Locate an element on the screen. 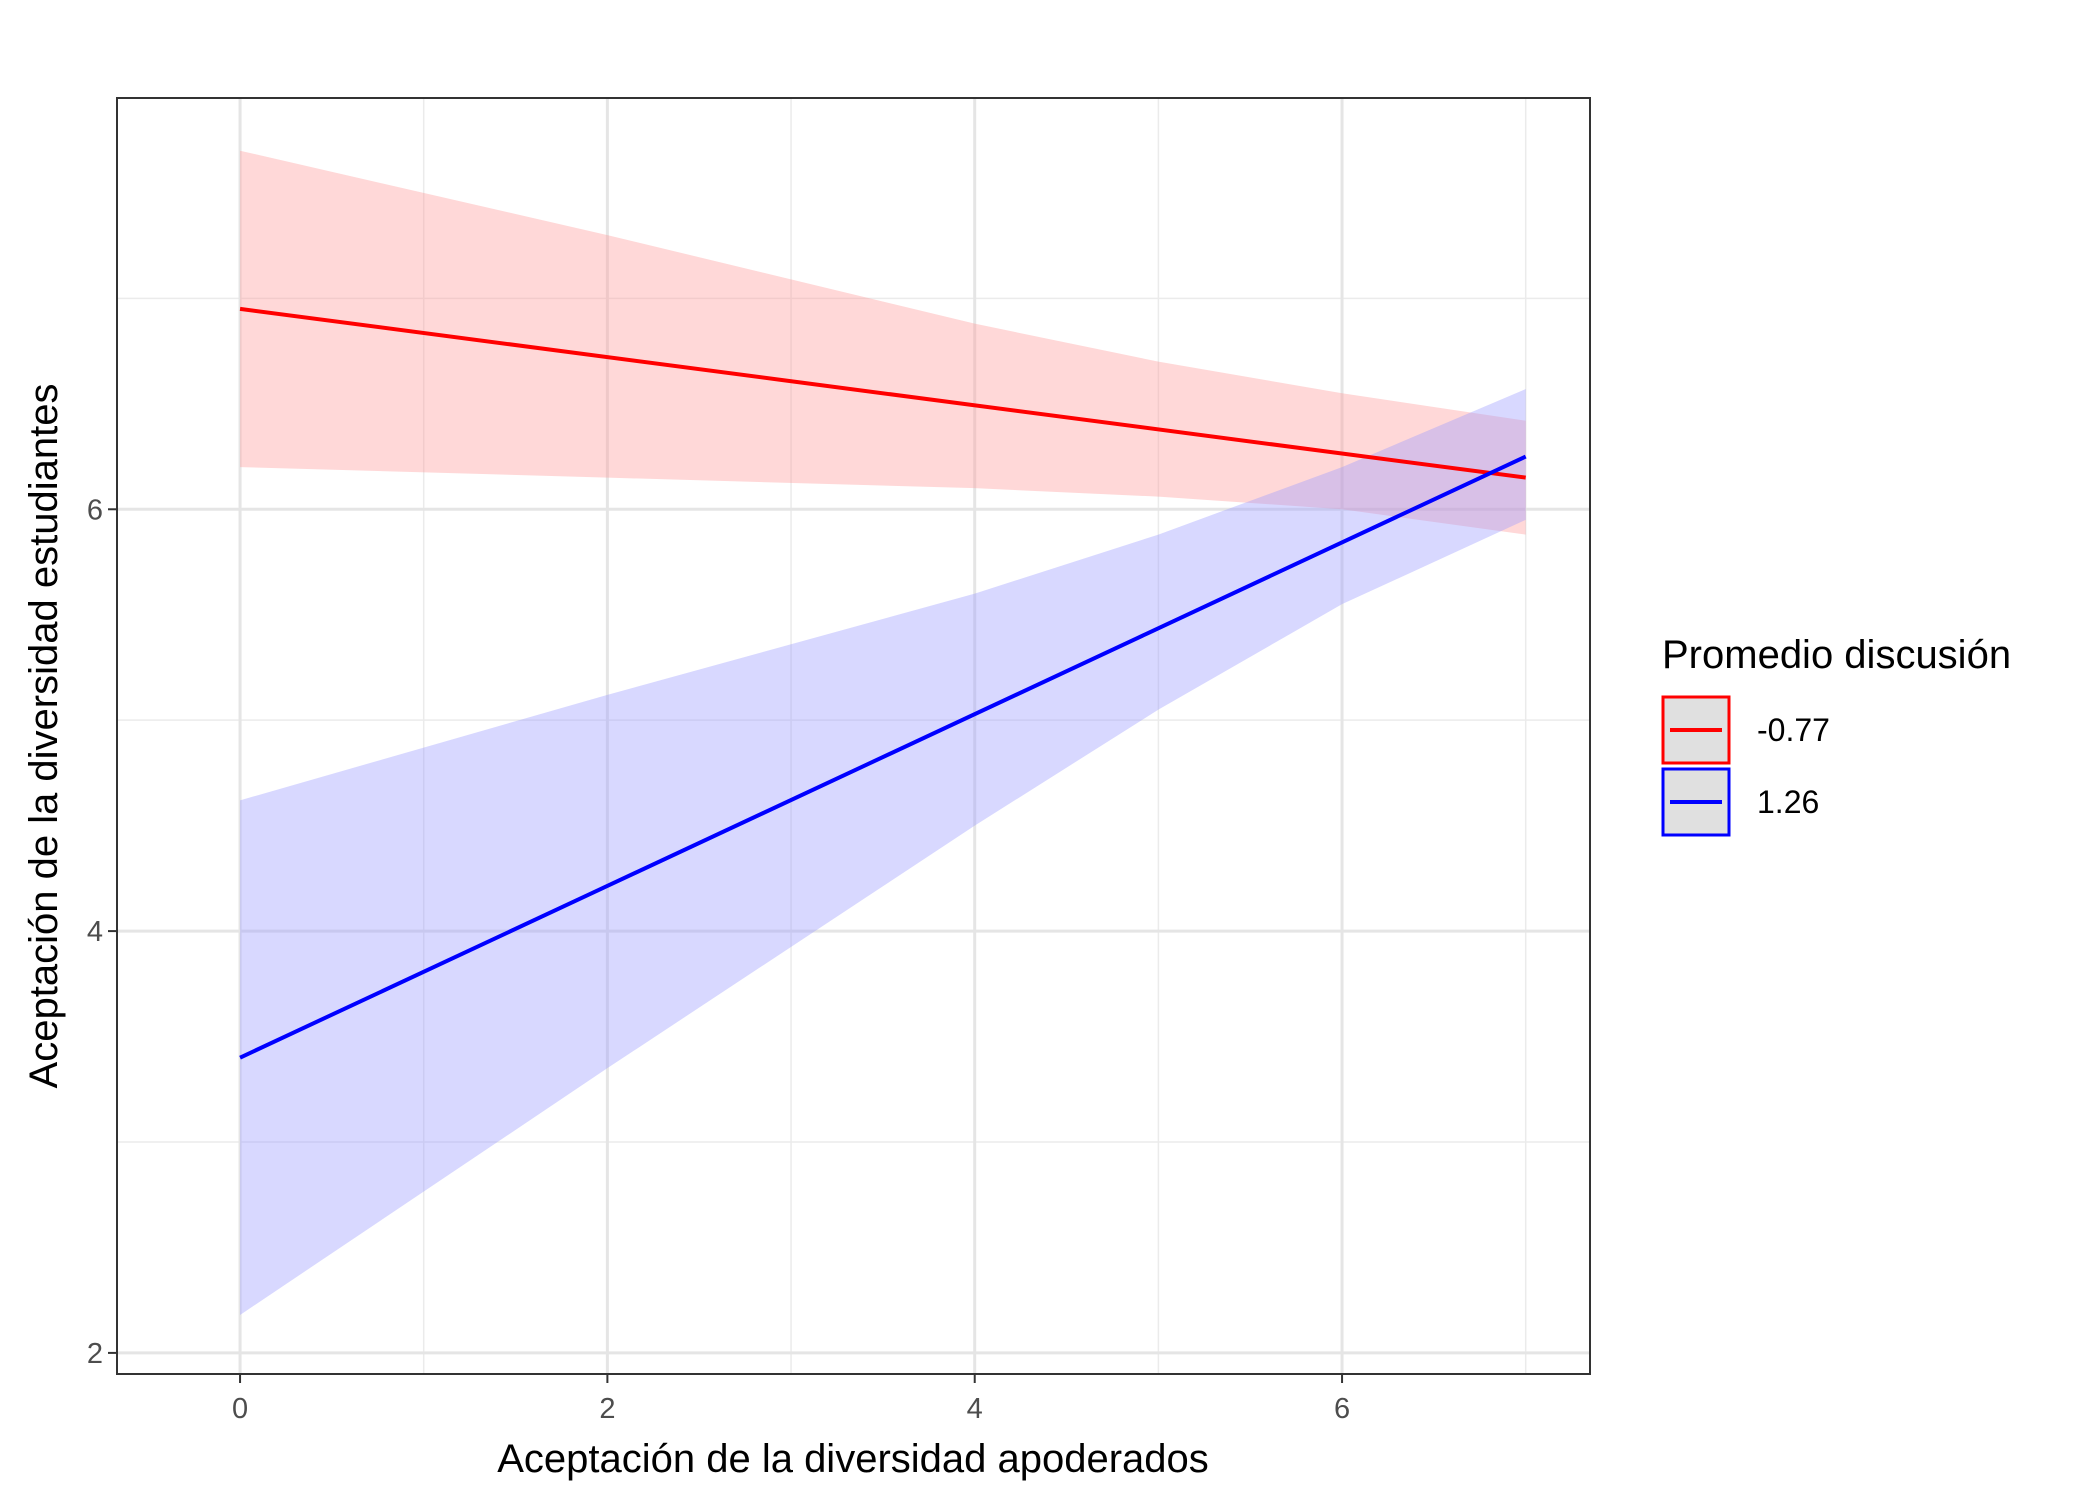  x-tick-label: 2 is located at coordinates (607, 1409).